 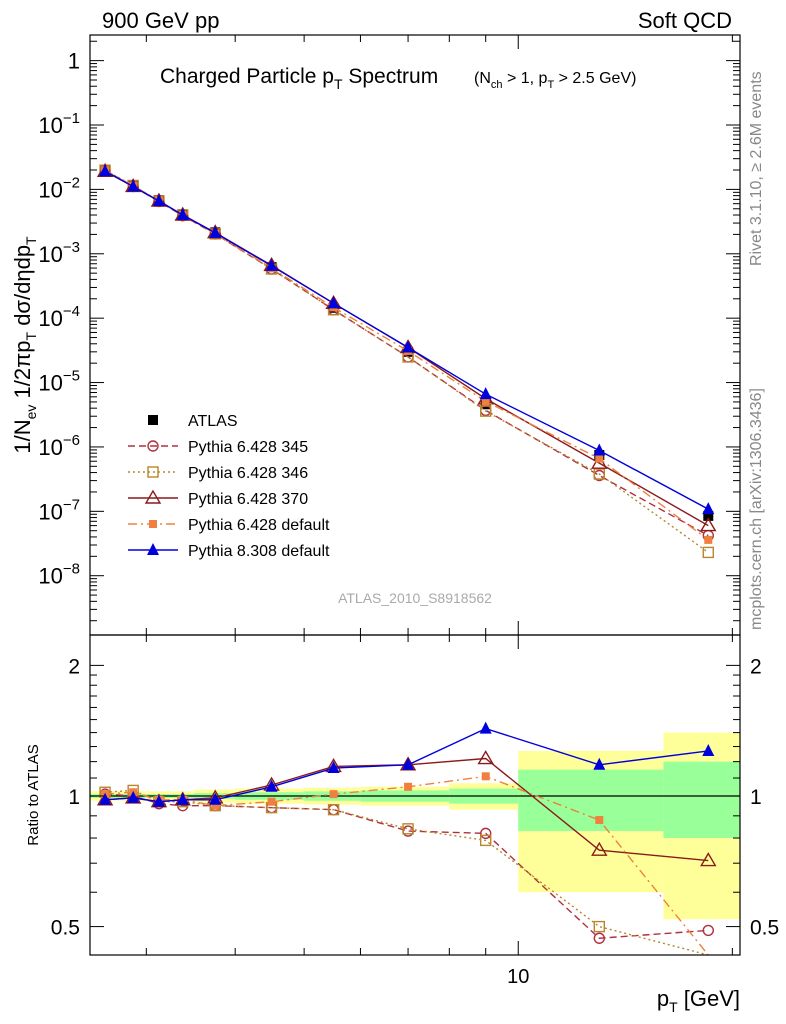 What do you see at coordinates (59, 575) in the screenshot?
I see `main-y-tick-label: 10⁻⁸` at bounding box center [59, 575].